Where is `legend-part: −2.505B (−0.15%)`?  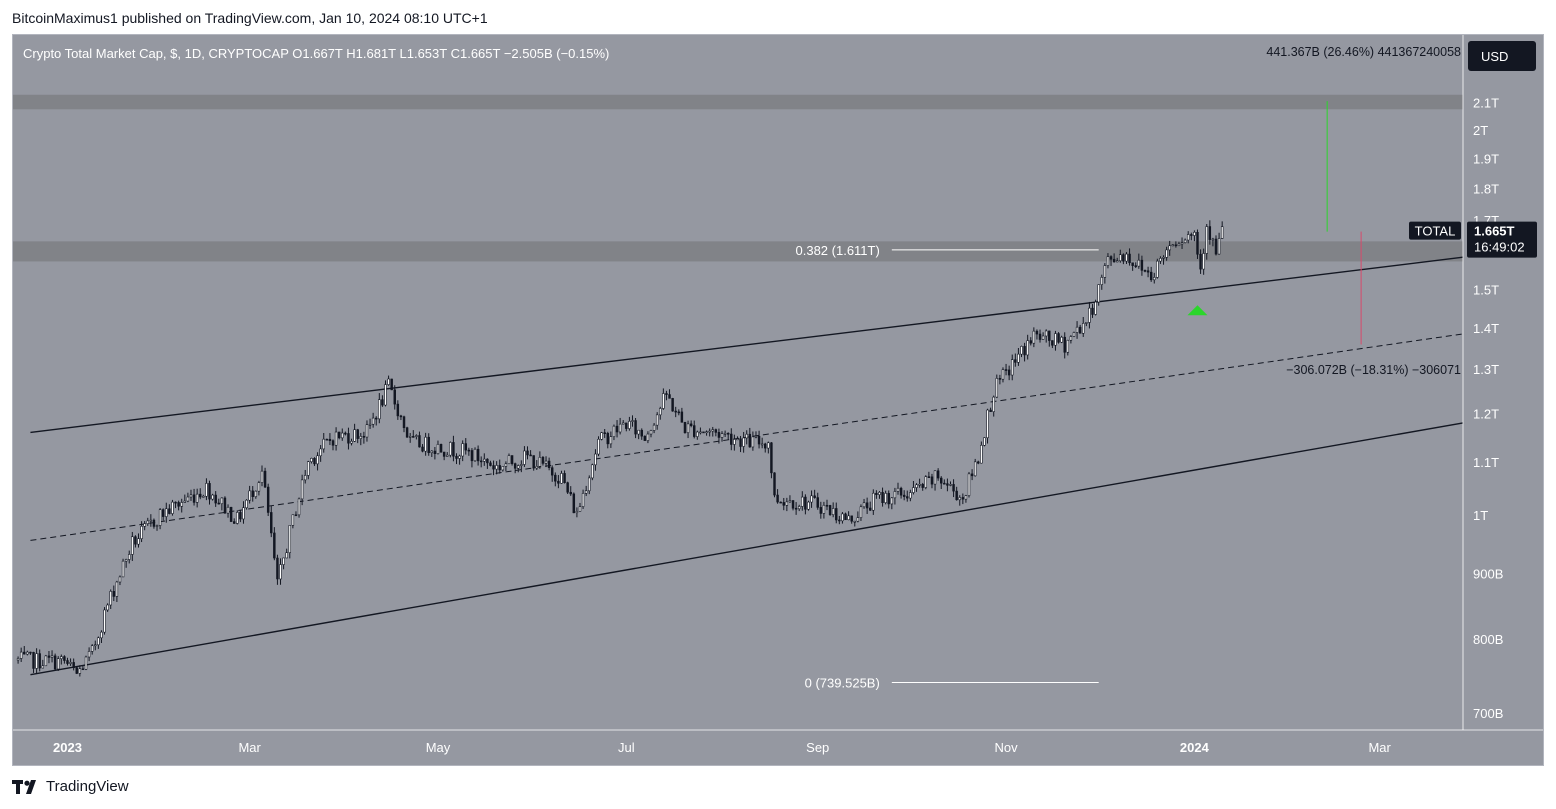
legend-part: −2.505B (−0.15%) is located at coordinates (557, 53).